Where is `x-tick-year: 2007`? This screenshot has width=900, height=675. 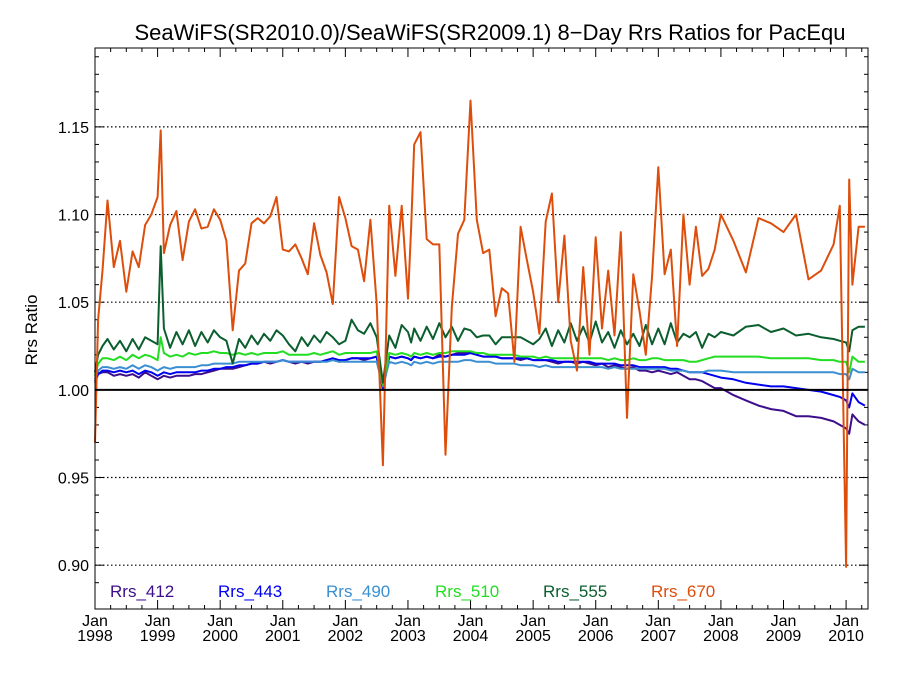 x-tick-year: 2007 is located at coordinates (659, 636).